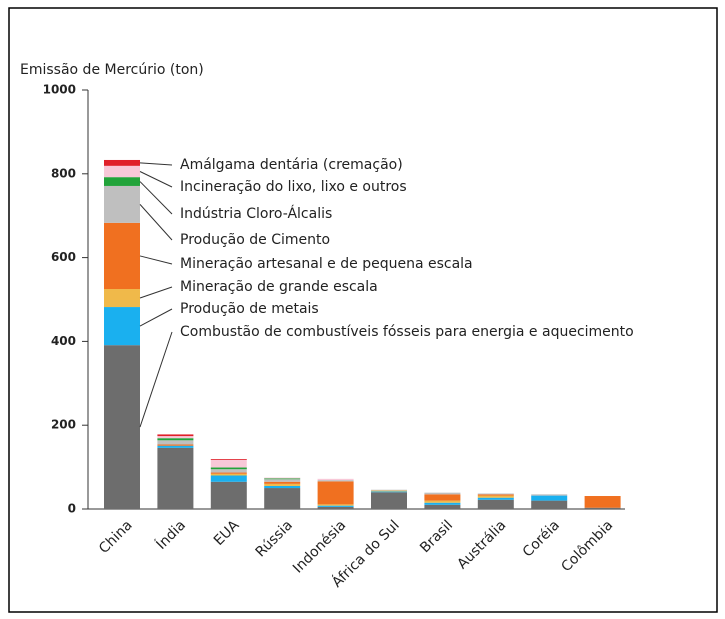 The width and height of the screenshot is (725, 619). I want to click on annotation: Mineração de grande escala, so click(279, 287).